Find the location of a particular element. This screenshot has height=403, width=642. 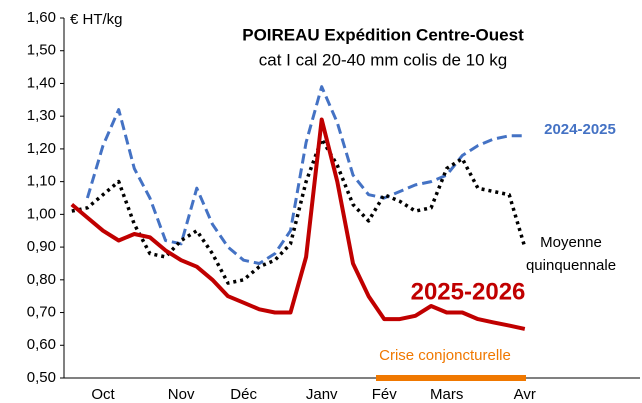

y-tick-label: 1,40 is located at coordinates (41, 82).